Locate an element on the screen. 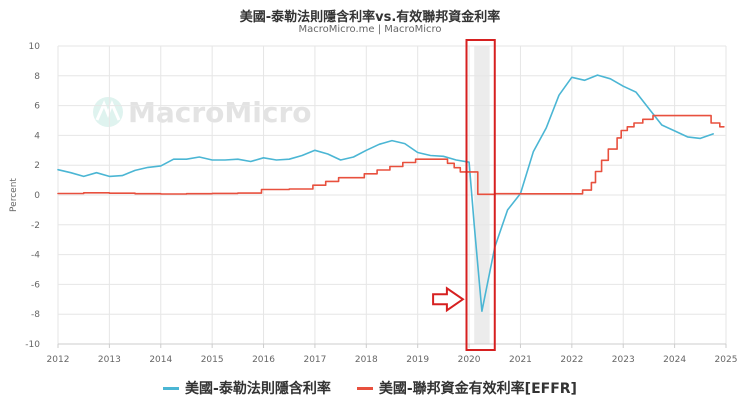 Image resolution: width=740 pixels, height=416 pixels. x-tick-label: 2021 is located at coordinates (520, 360).